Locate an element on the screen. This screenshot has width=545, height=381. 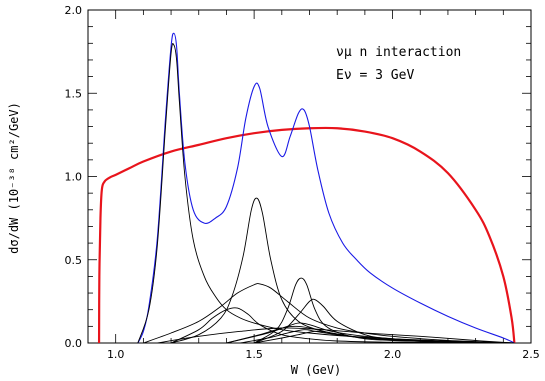
y-axis-label: dσ/dW (10⁻³⁸ cm²/GeV) is located at coordinates (14, 178).